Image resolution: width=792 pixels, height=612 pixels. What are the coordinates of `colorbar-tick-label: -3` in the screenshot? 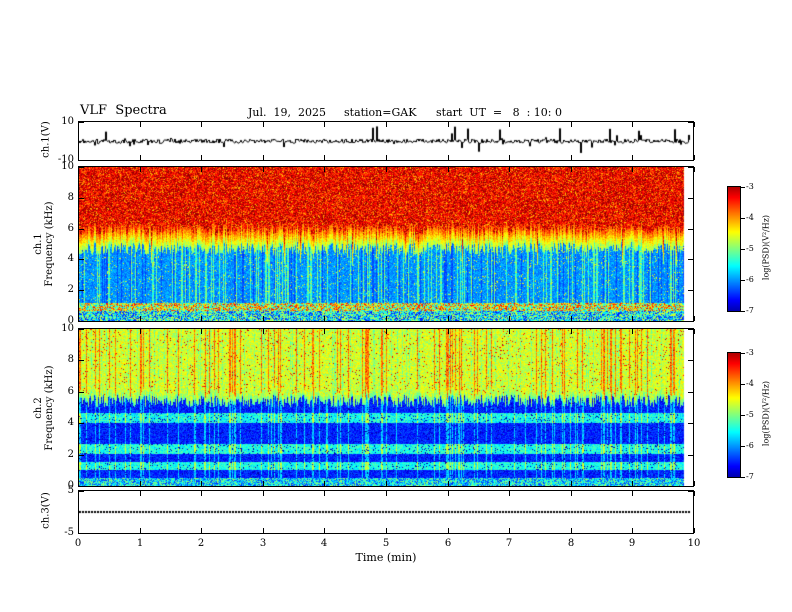 It's located at (750, 352).